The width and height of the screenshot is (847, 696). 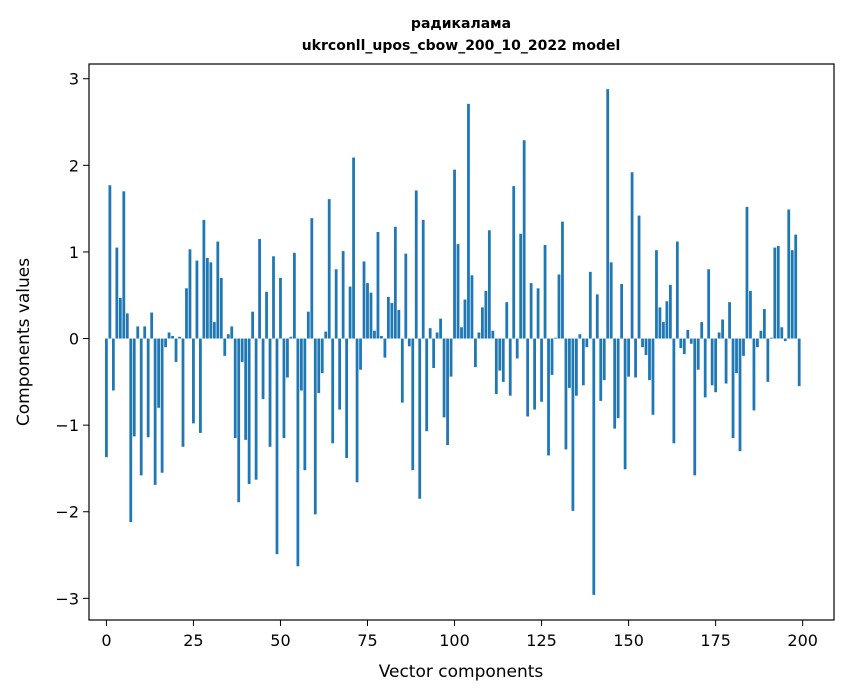 What do you see at coordinates (67, 598) in the screenshot?
I see `y-tick-label: −3` at bounding box center [67, 598].